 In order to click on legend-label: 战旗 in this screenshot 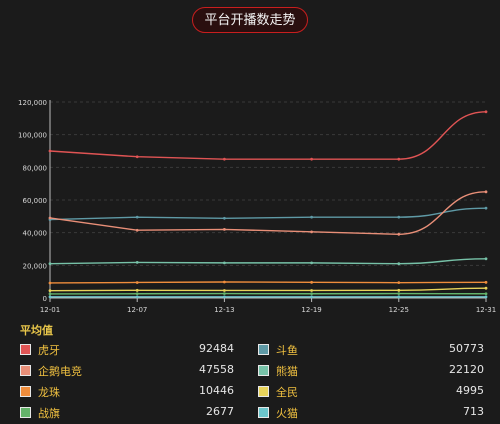, I will do `click(49, 413)`.